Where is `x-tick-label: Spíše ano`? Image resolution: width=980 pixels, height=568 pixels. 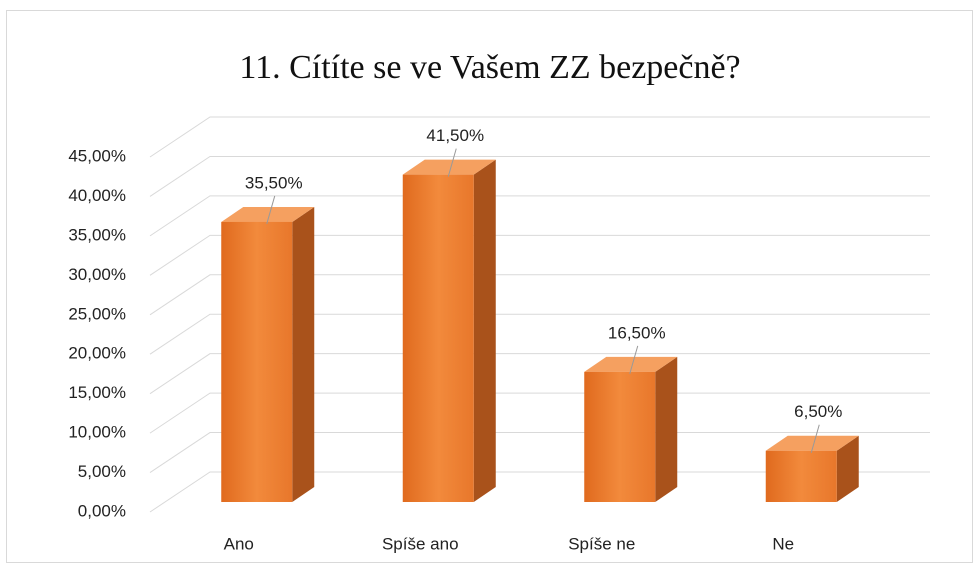 x-tick-label: Spíše ano is located at coordinates (420, 543).